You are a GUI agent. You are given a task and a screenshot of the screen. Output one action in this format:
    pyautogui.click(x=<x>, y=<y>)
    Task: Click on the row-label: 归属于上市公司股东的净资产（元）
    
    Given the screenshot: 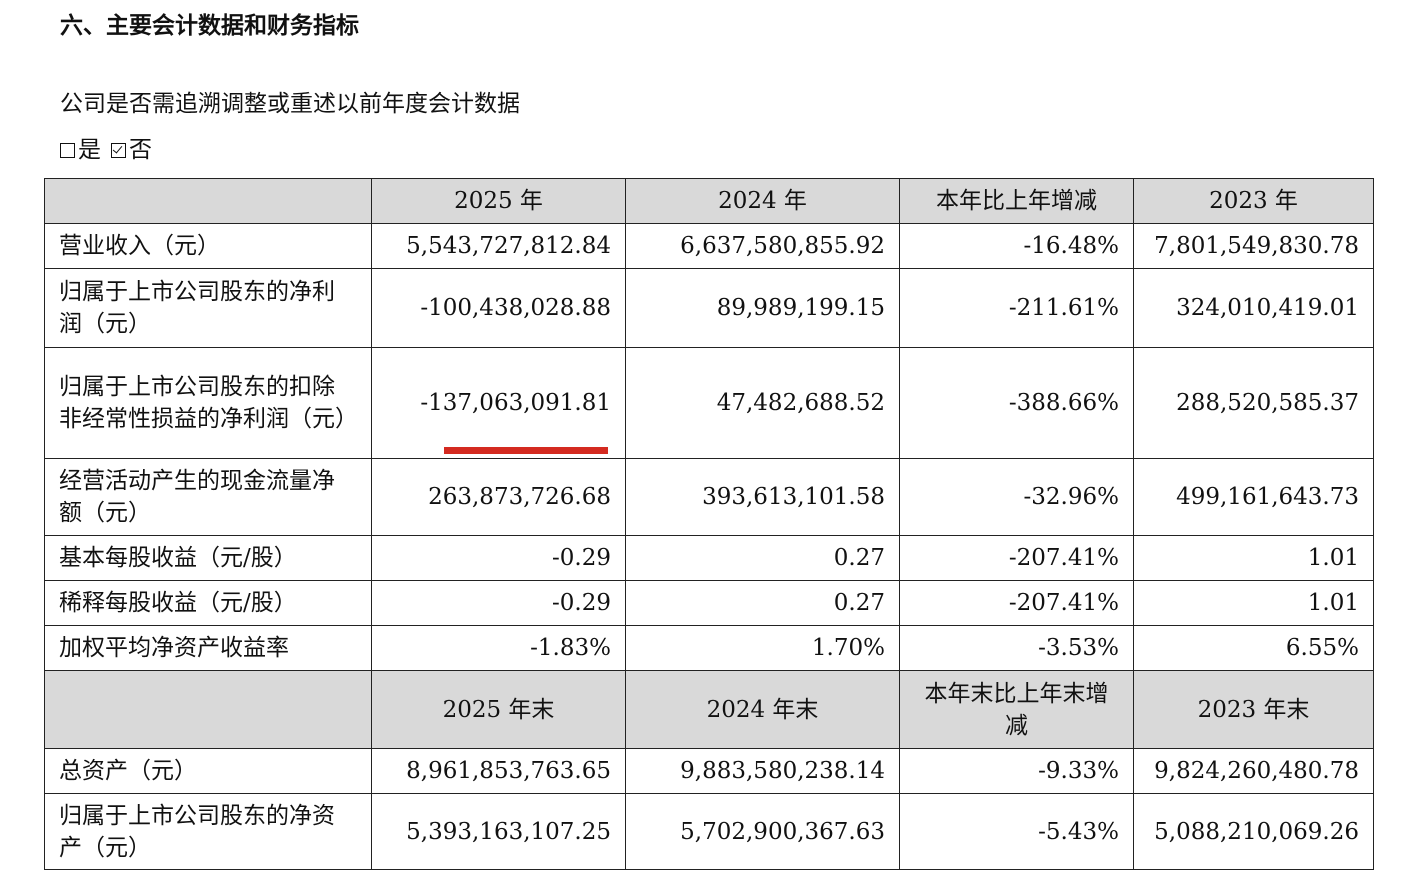 What is the action you would take?
    pyautogui.click(x=208, y=831)
    